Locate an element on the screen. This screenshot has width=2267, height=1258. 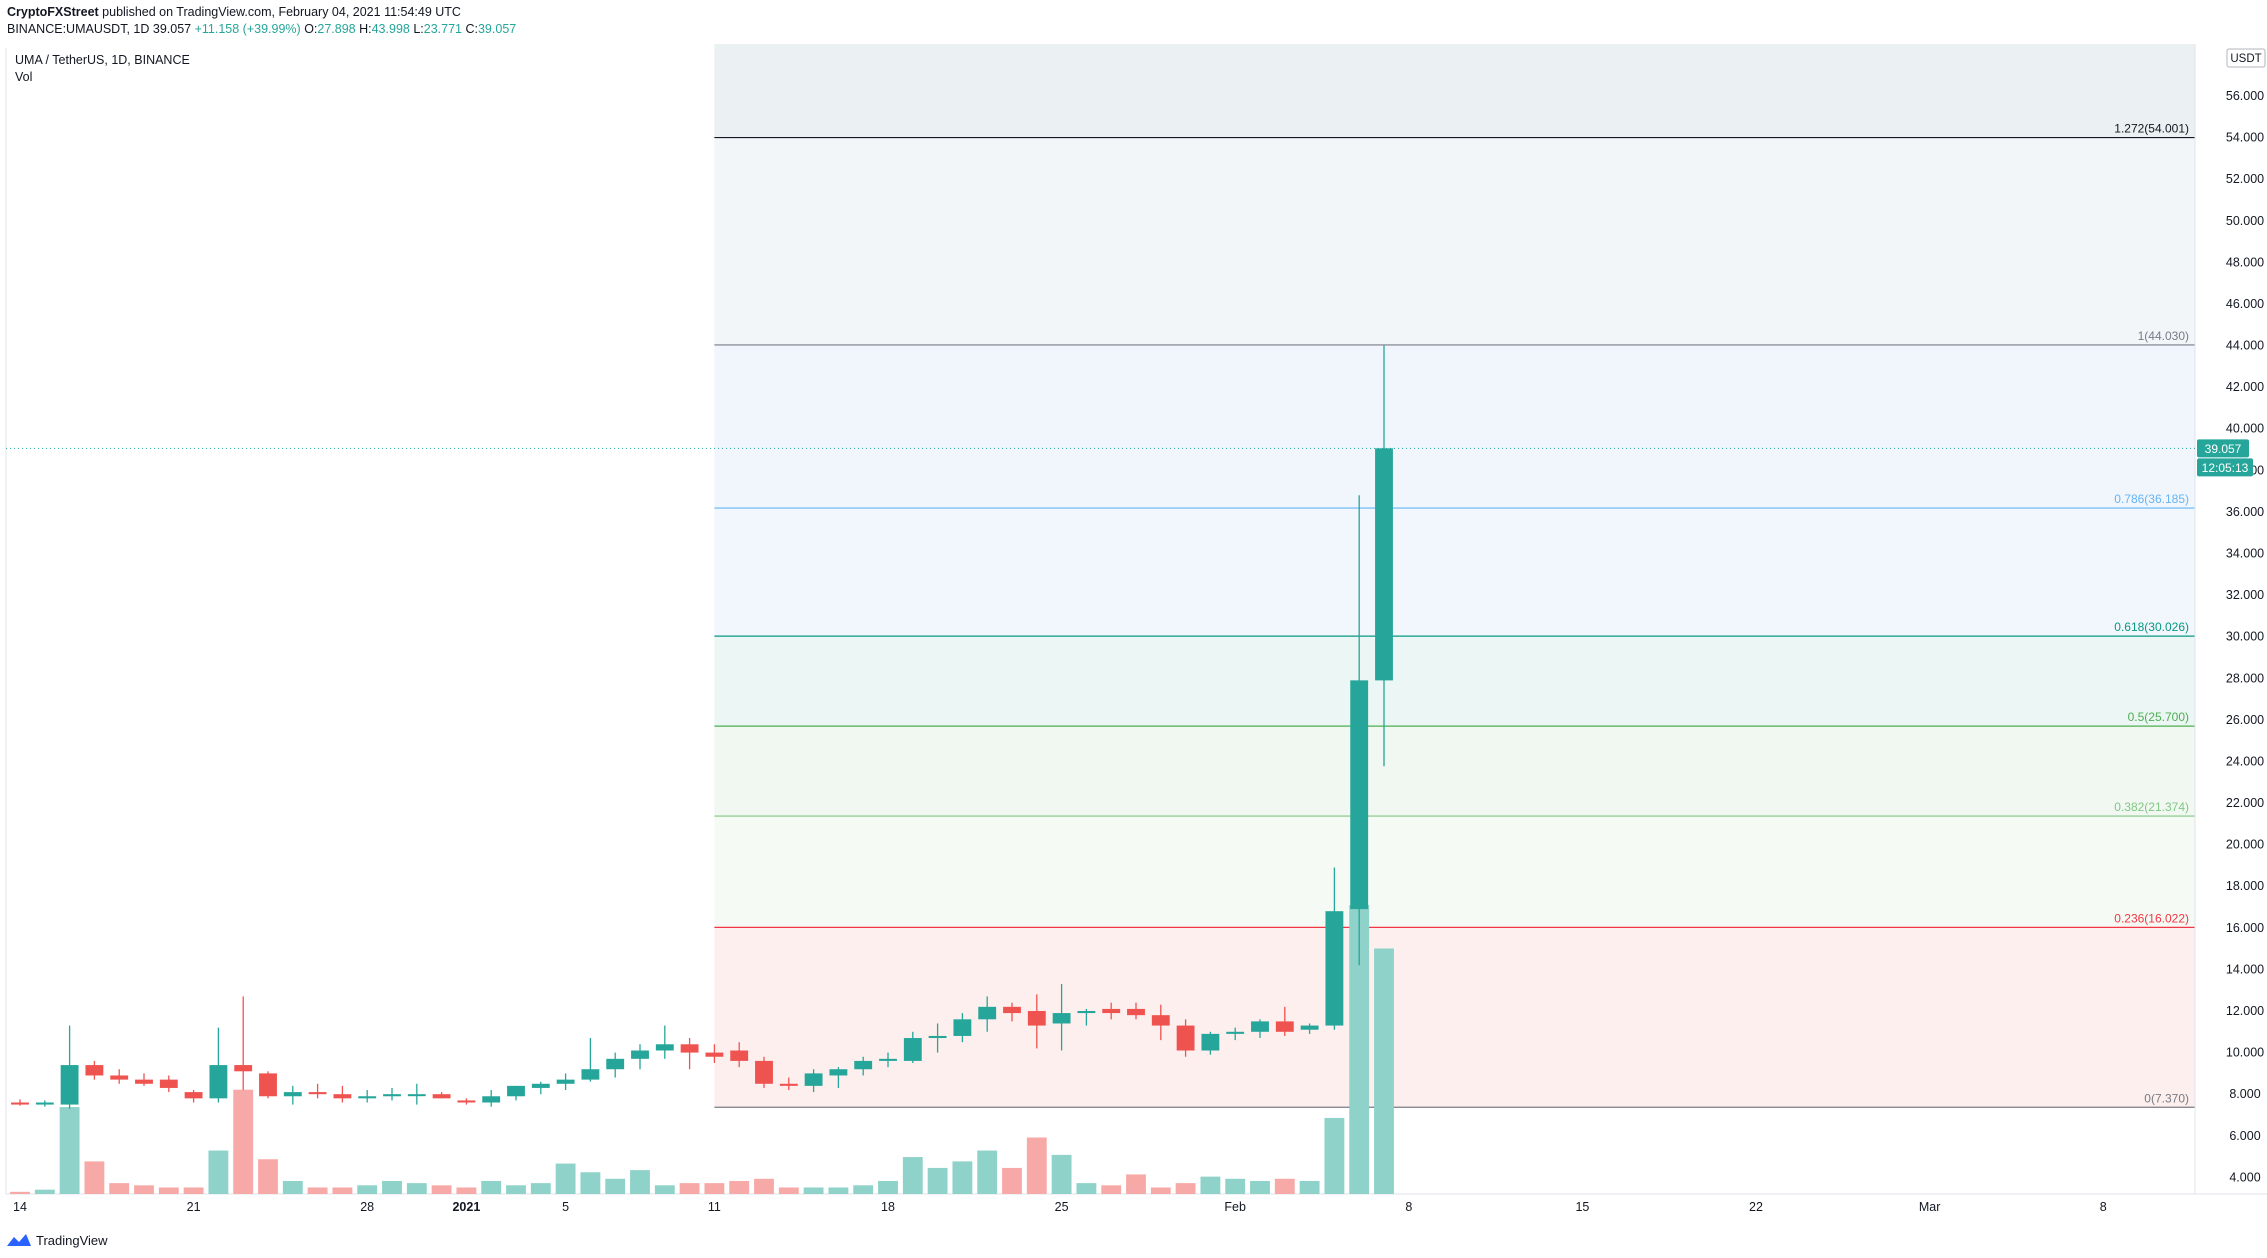
time-tick-label: 18 is located at coordinates (888, 1207).